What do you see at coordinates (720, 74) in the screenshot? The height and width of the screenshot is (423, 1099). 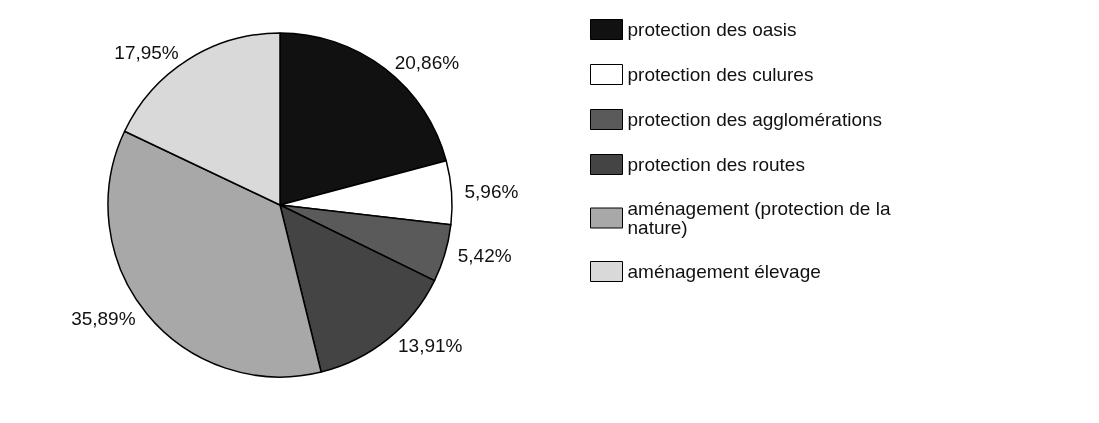 I see `legend-label: protection des culures` at bounding box center [720, 74].